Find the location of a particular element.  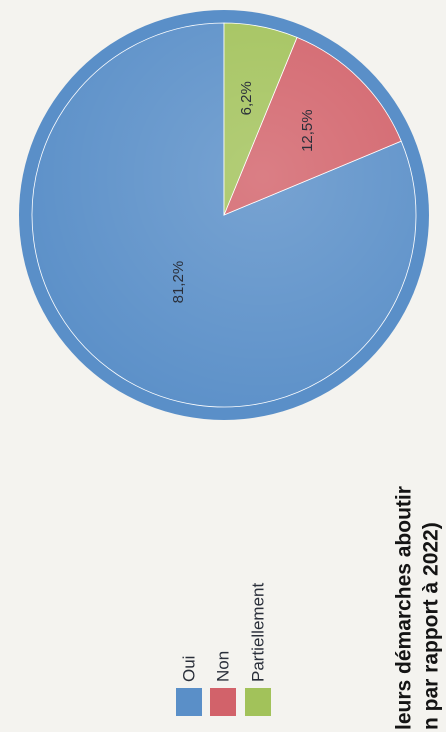

slice-value-label-oui: 81,2% is located at coordinates (178, 282).